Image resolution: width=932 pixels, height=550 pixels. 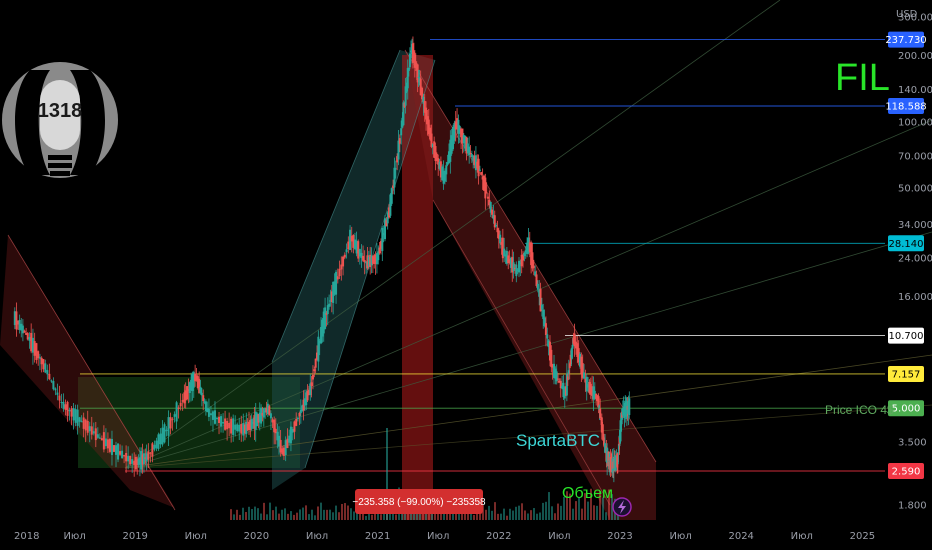 I want to click on lightning-icon, so click(x=622, y=507).